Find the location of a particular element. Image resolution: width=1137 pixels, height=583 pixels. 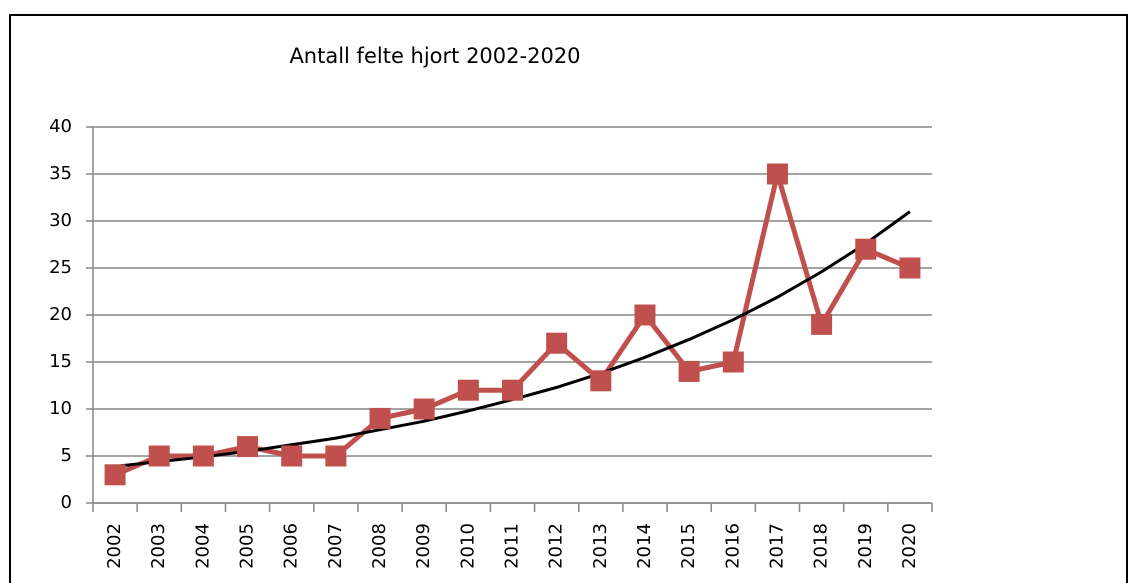

x-tick-label: 2017 is located at coordinates (776, 546).